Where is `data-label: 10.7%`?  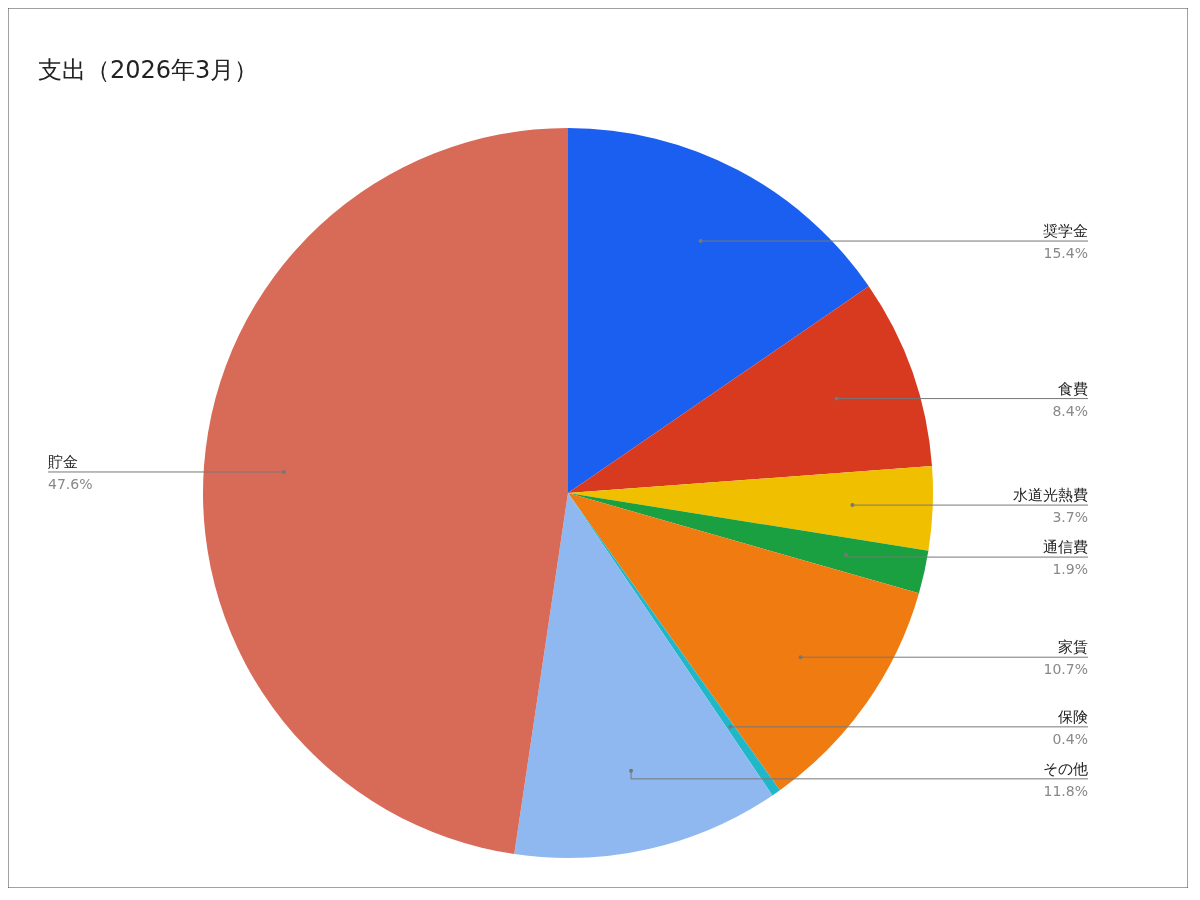
data-label: 10.7% is located at coordinates (1065, 669).